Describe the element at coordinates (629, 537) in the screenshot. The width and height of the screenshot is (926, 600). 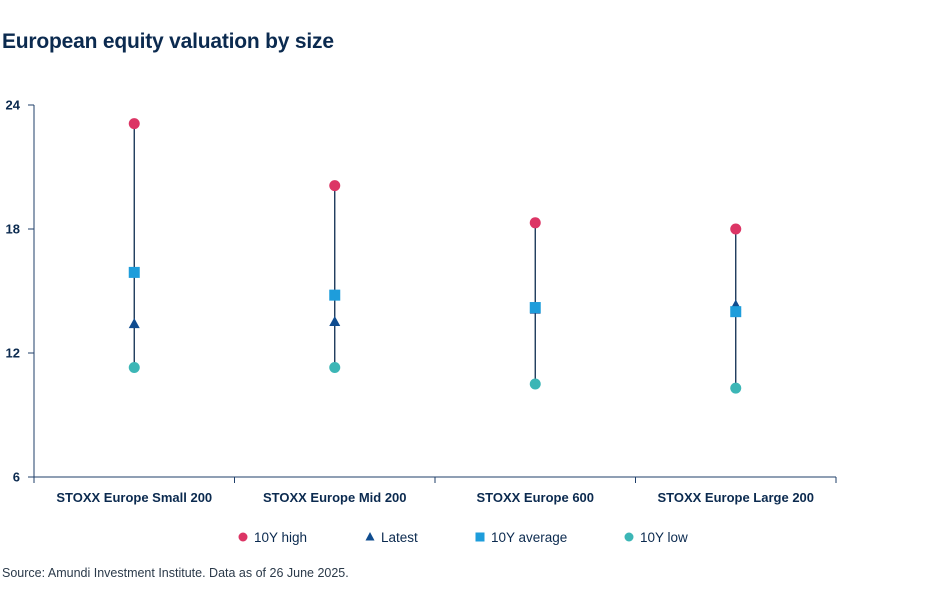
I see `legend-marker-low` at that location.